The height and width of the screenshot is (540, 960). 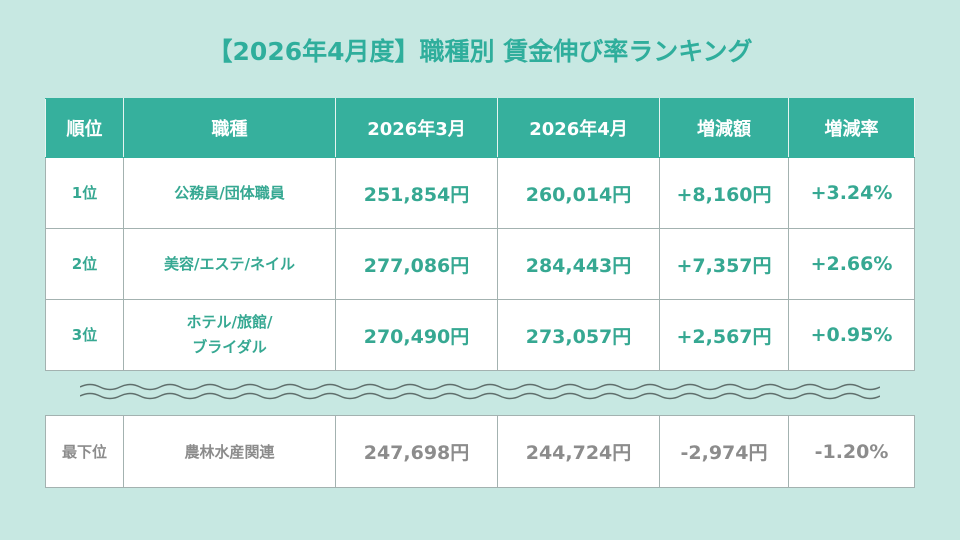 I want to click on job-cell: 美容/エステ/ネイル, so click(x=229, y=264).